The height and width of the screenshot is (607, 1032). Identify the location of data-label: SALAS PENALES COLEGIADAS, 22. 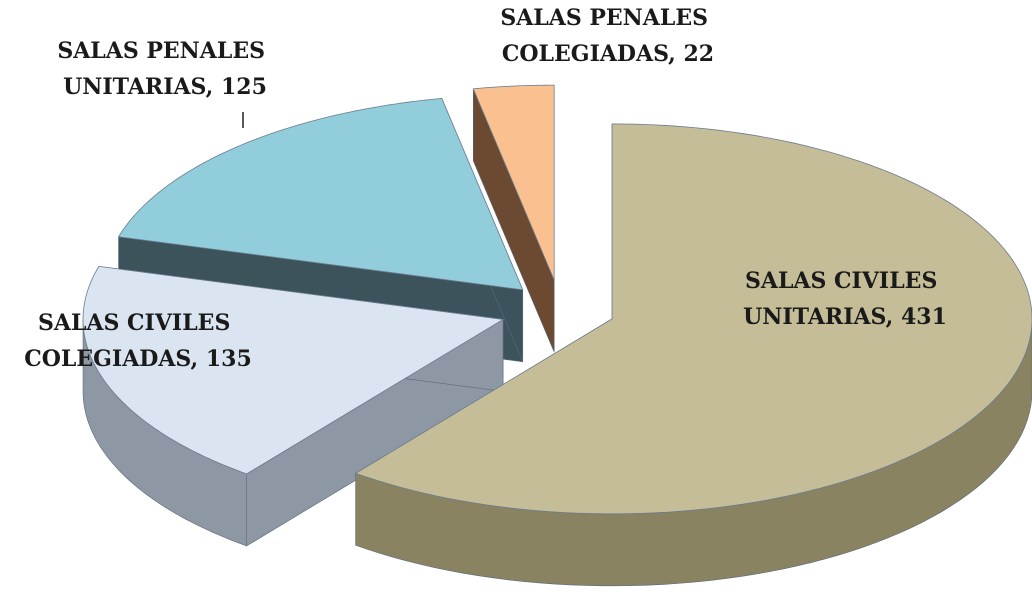
(607, 36).